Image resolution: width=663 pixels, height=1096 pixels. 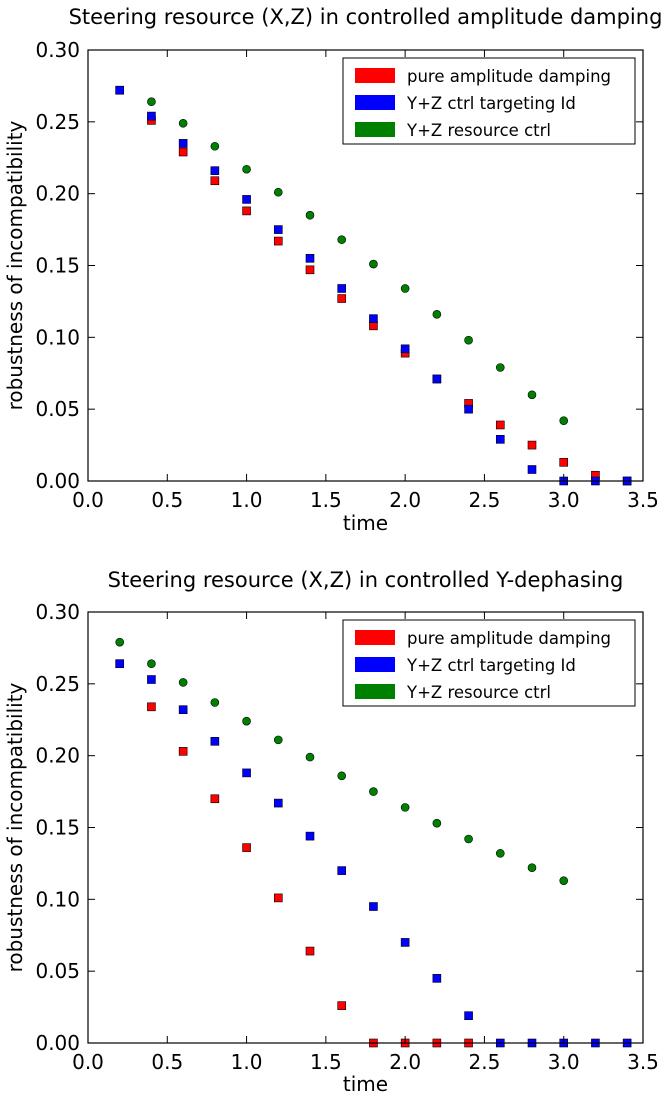 What do you see at coordinates (365, 523) in the screenshot?
I see `x-axis-label: time` at bounding box center [365, 523].